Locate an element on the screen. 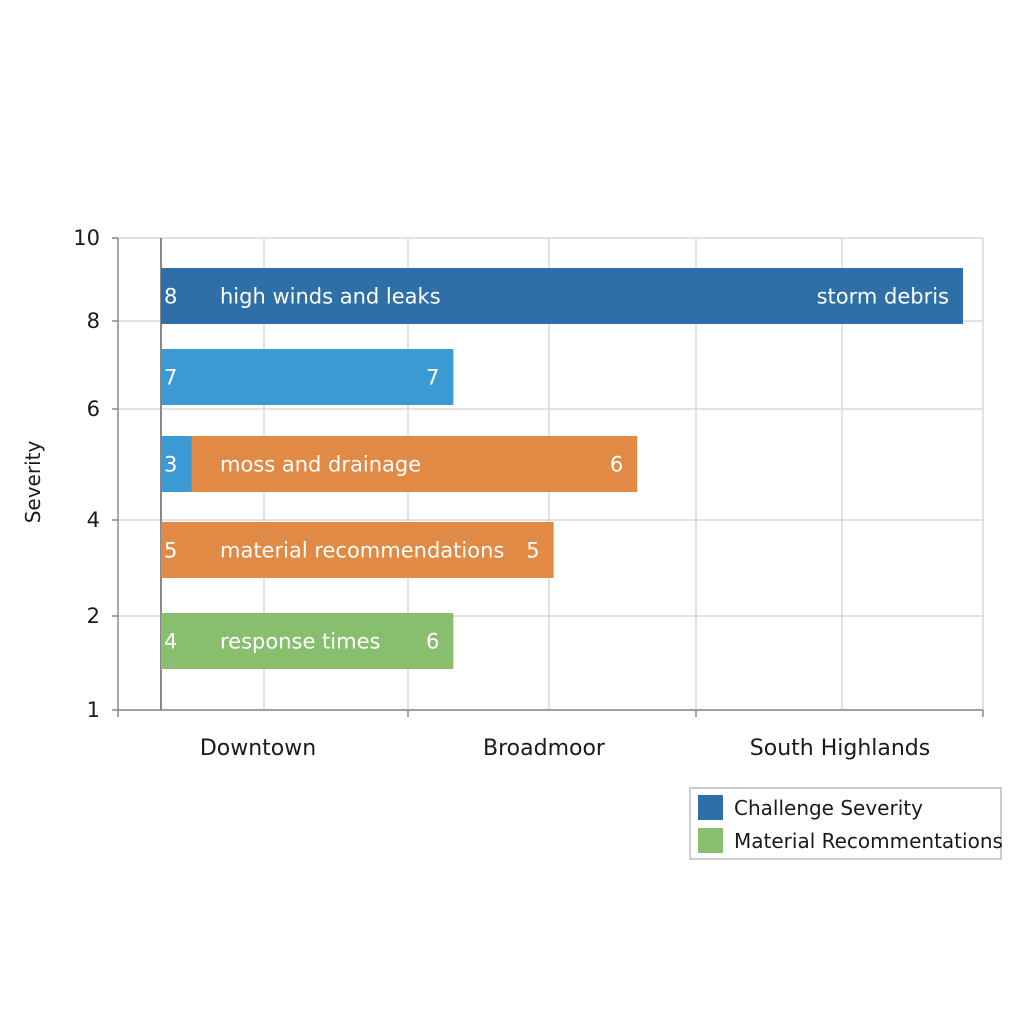 Image resolution: width=1024 pixels, height=1024 pixels. y-tick-label: 10 is located at coordinates (86, 238).